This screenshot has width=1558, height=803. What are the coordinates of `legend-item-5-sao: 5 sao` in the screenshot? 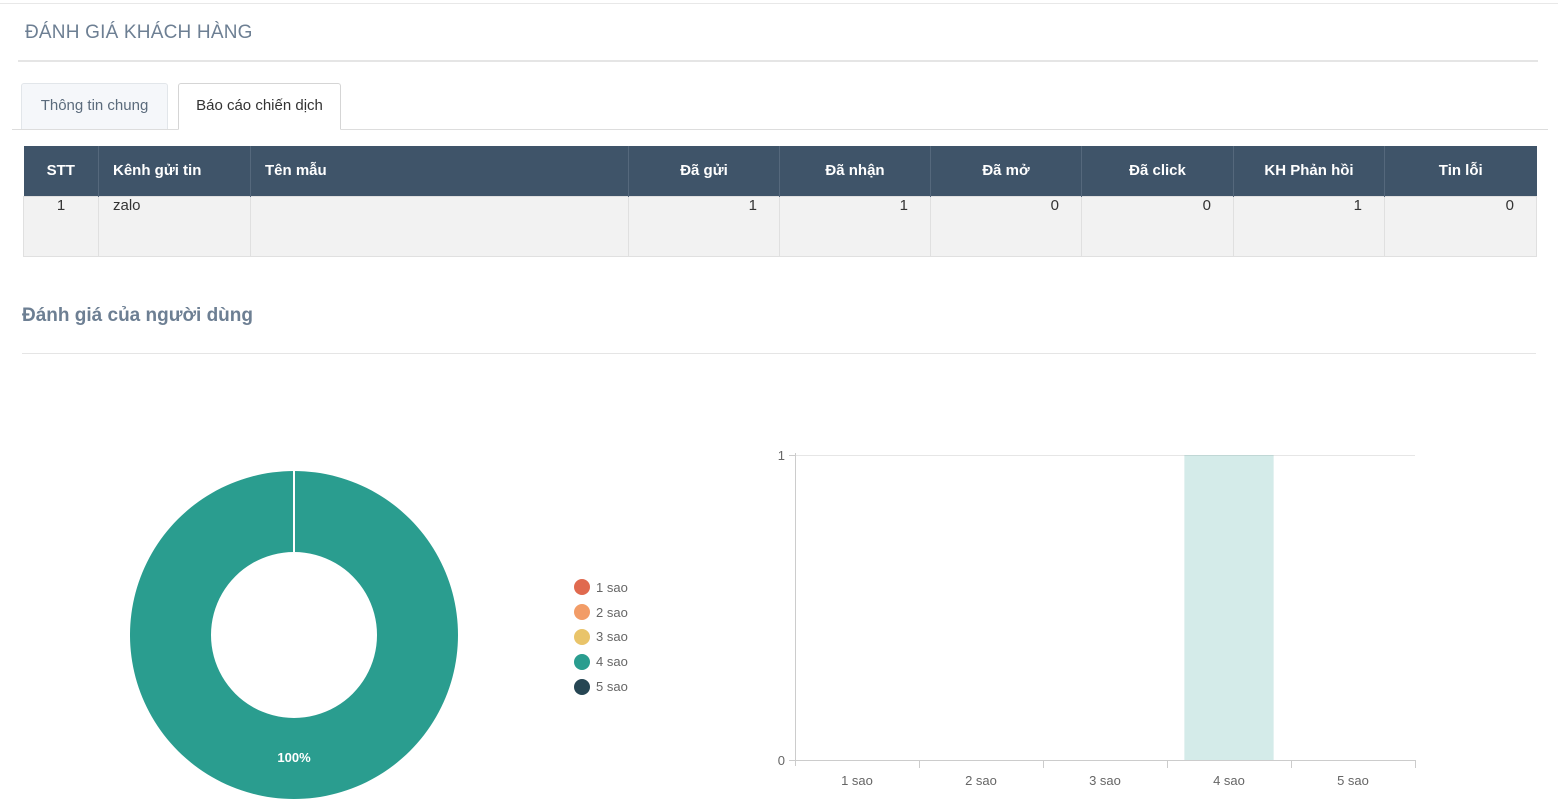 It's located at (601, 686).